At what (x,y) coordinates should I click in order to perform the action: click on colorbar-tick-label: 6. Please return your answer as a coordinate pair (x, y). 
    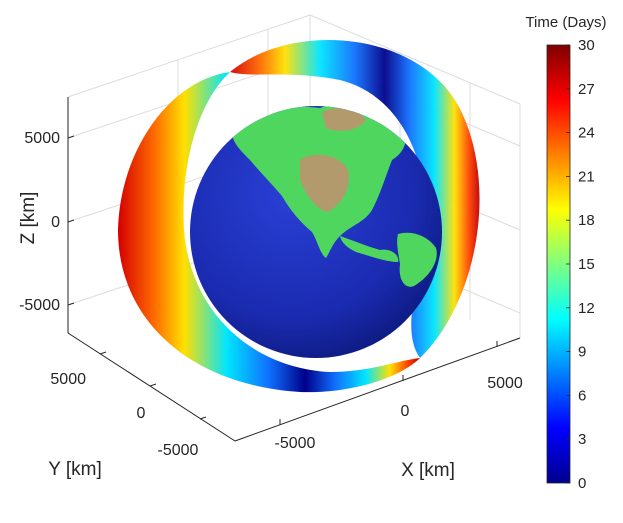
    Looking at the image, I should click on (582, 395).